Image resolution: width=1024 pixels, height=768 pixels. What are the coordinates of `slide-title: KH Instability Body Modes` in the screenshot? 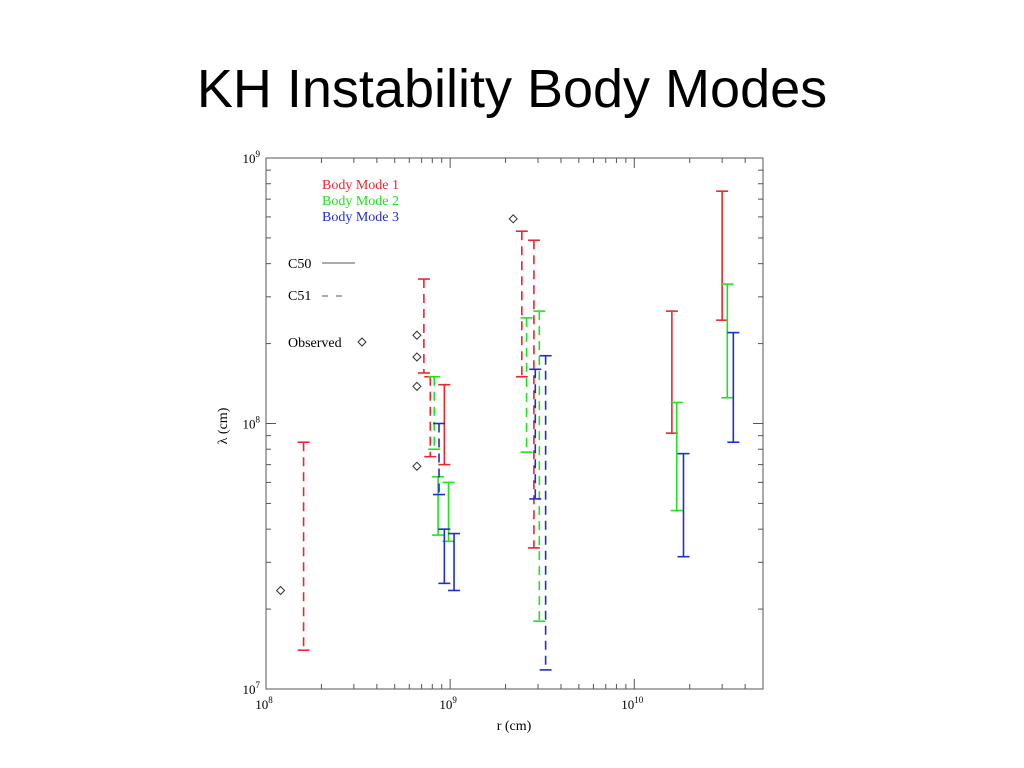 It's located at (512, 89).